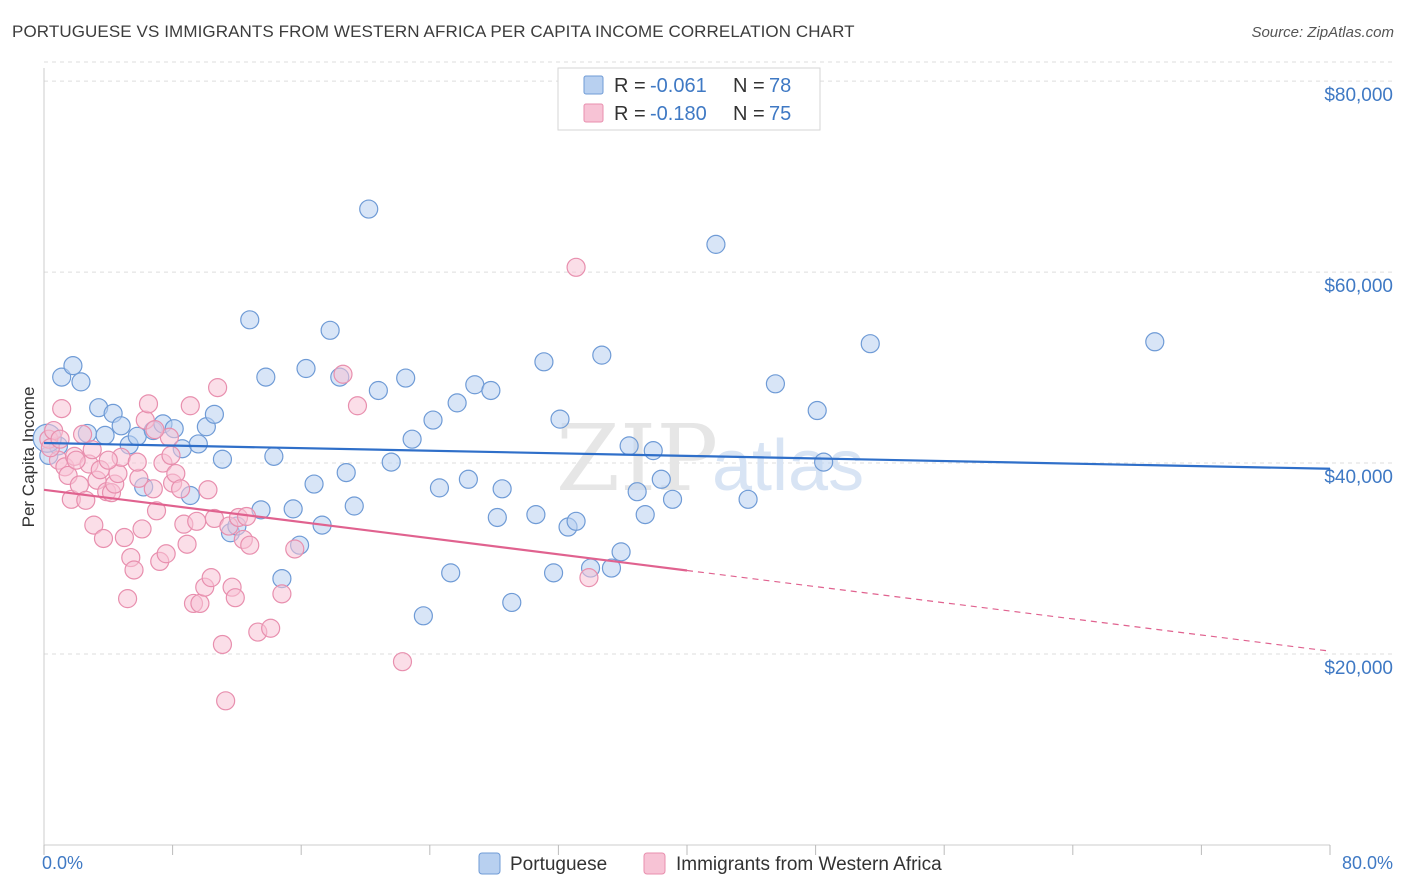  I want to click on legend-n-value-portuguese: 78, so click(780, 86).